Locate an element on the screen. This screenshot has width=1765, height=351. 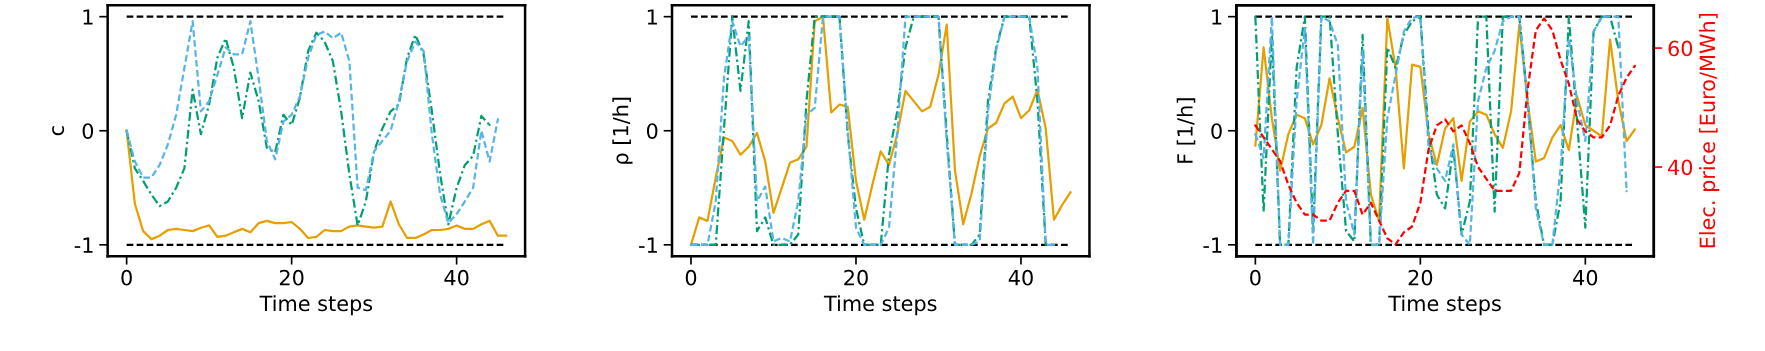
y-axis-title: ρ [1/h] is located at coordinates (622, 130).